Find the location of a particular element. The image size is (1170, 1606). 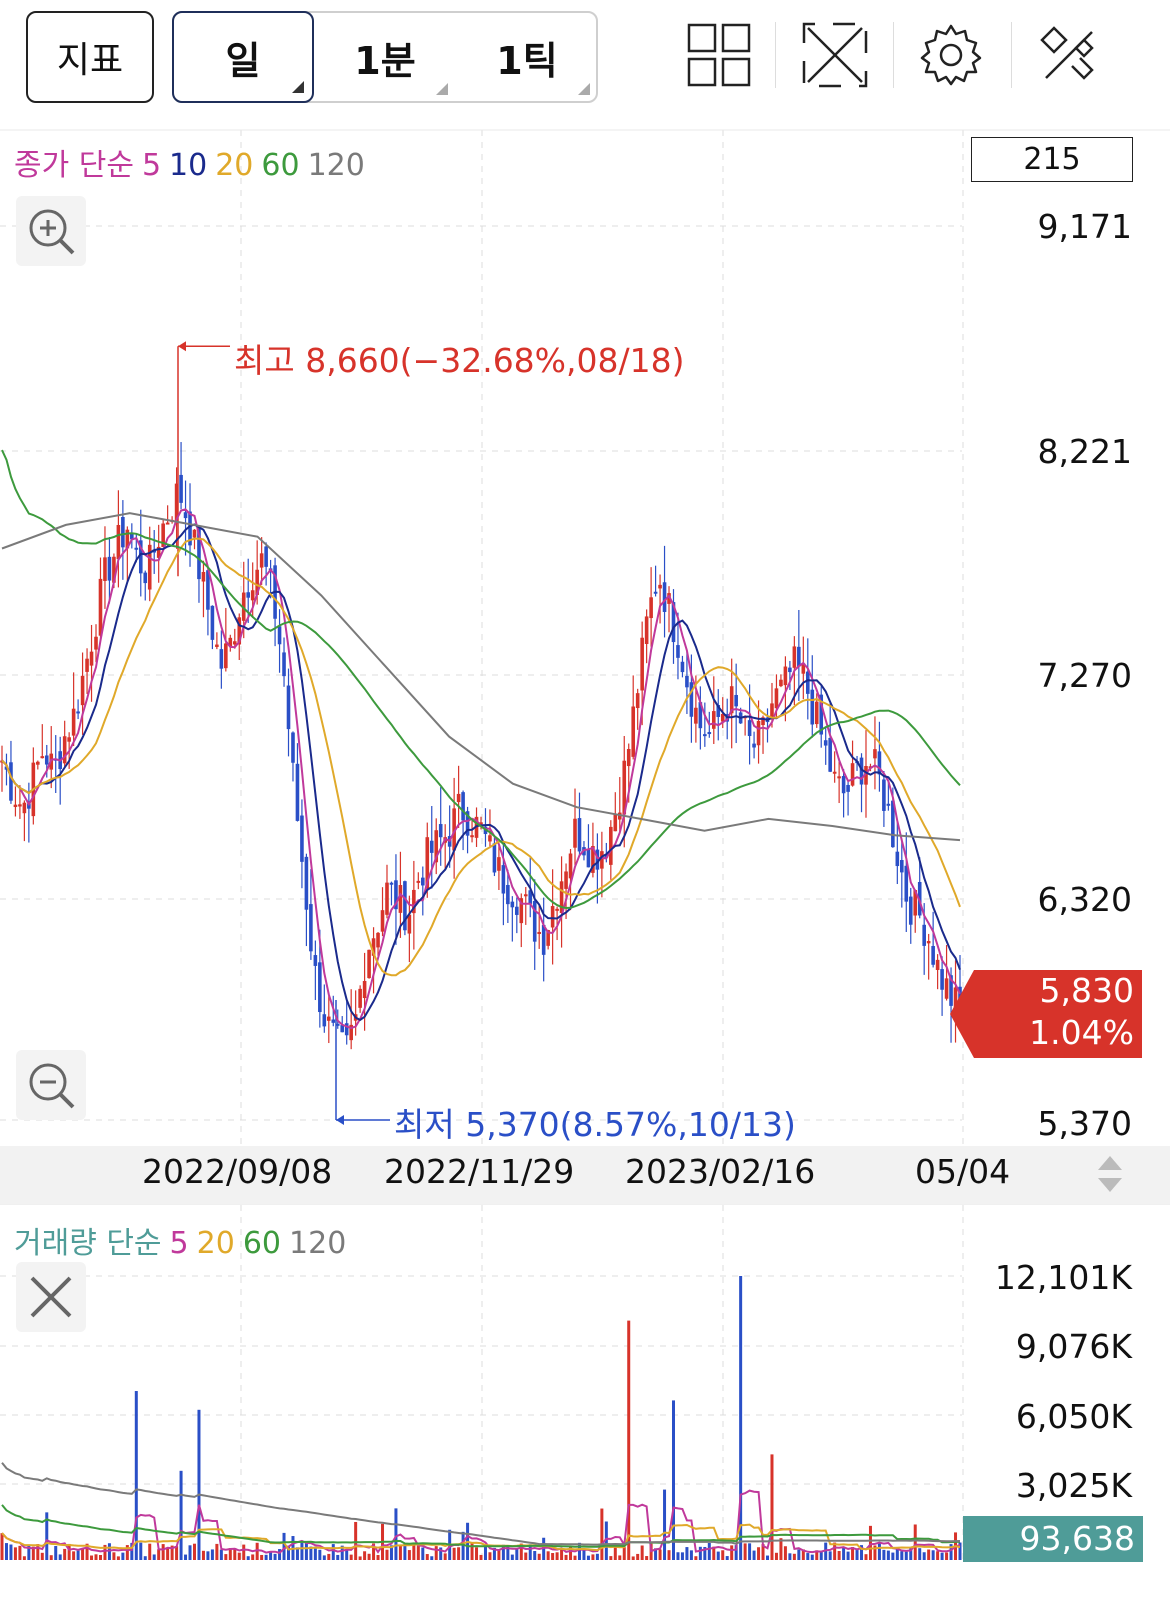

x-tick-label: 2022/11/29 is located at coordinates (479, 1171).